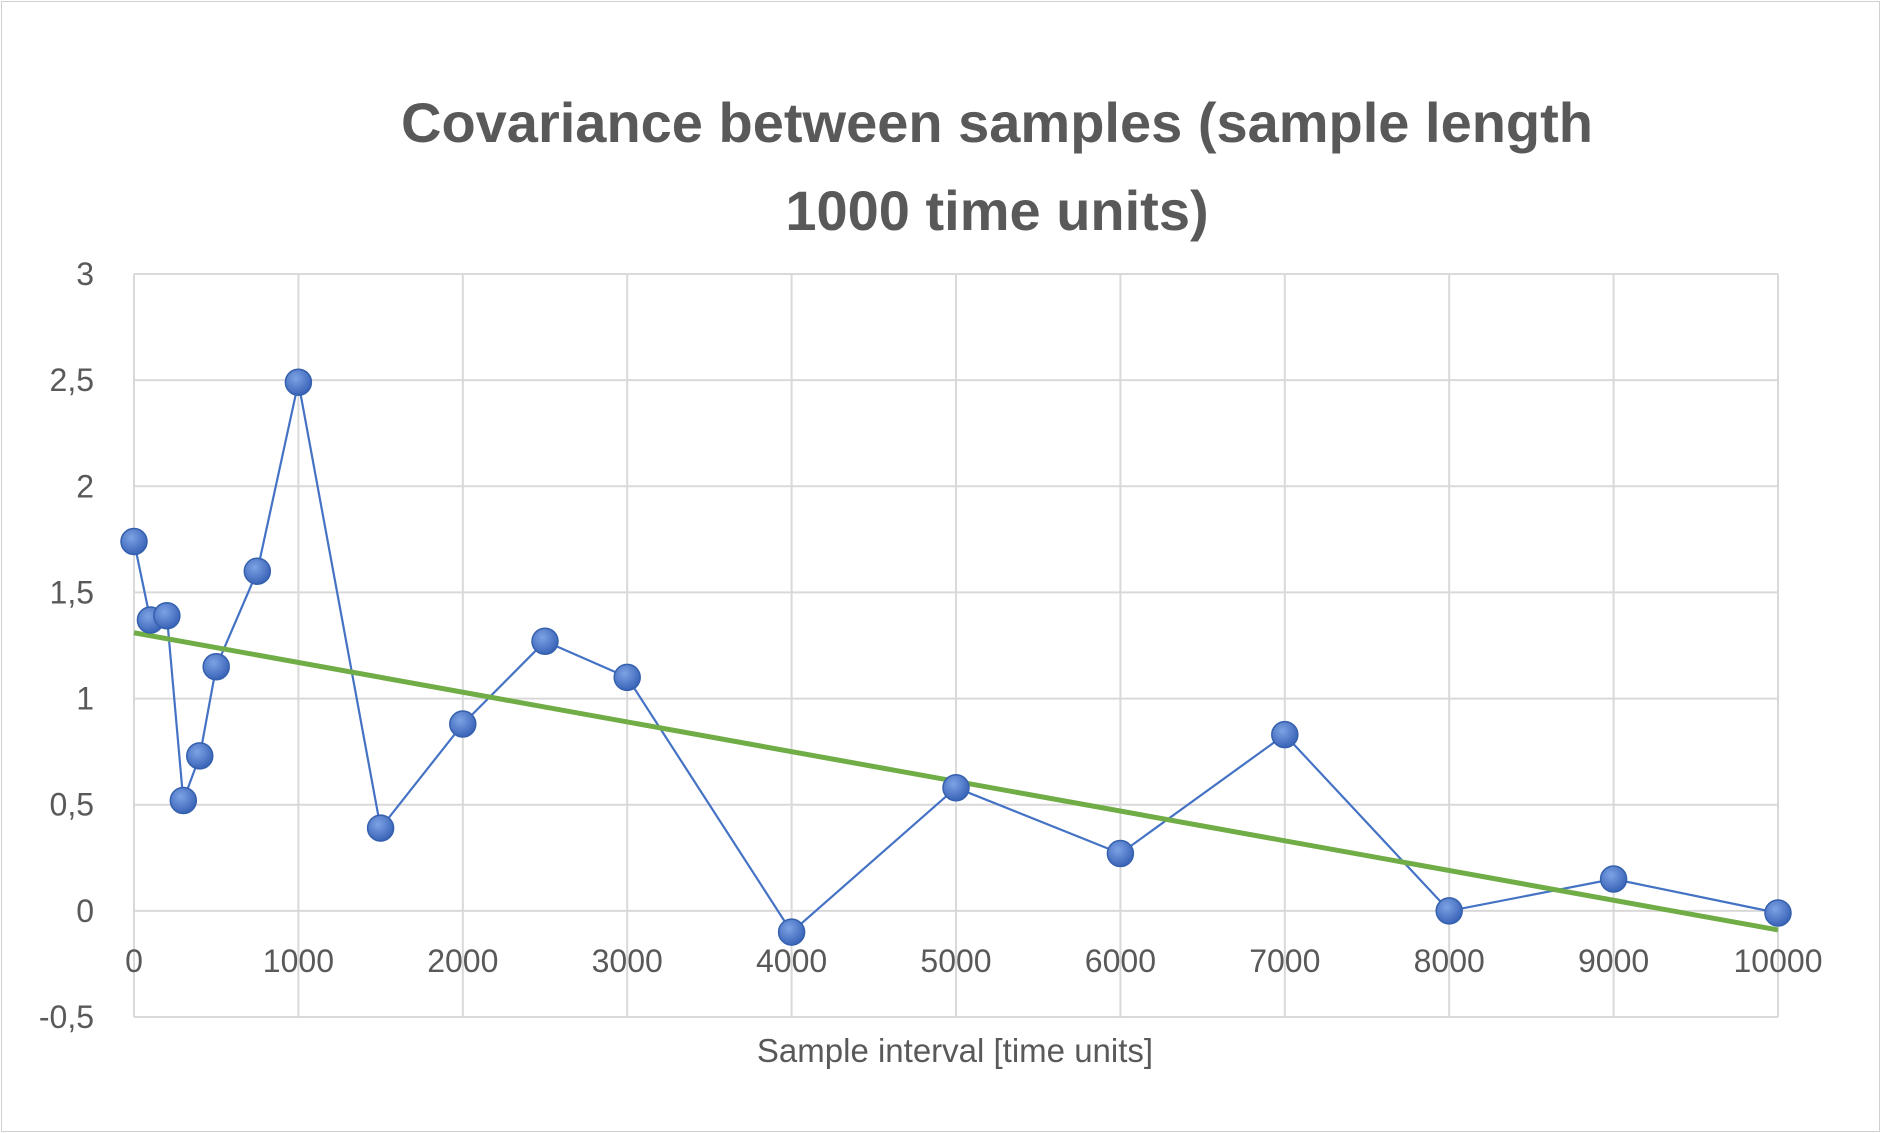 The width and height of the screenshot is (1881, 1133). I want to click on y-tick-label: 0,5, so click(72, 805).